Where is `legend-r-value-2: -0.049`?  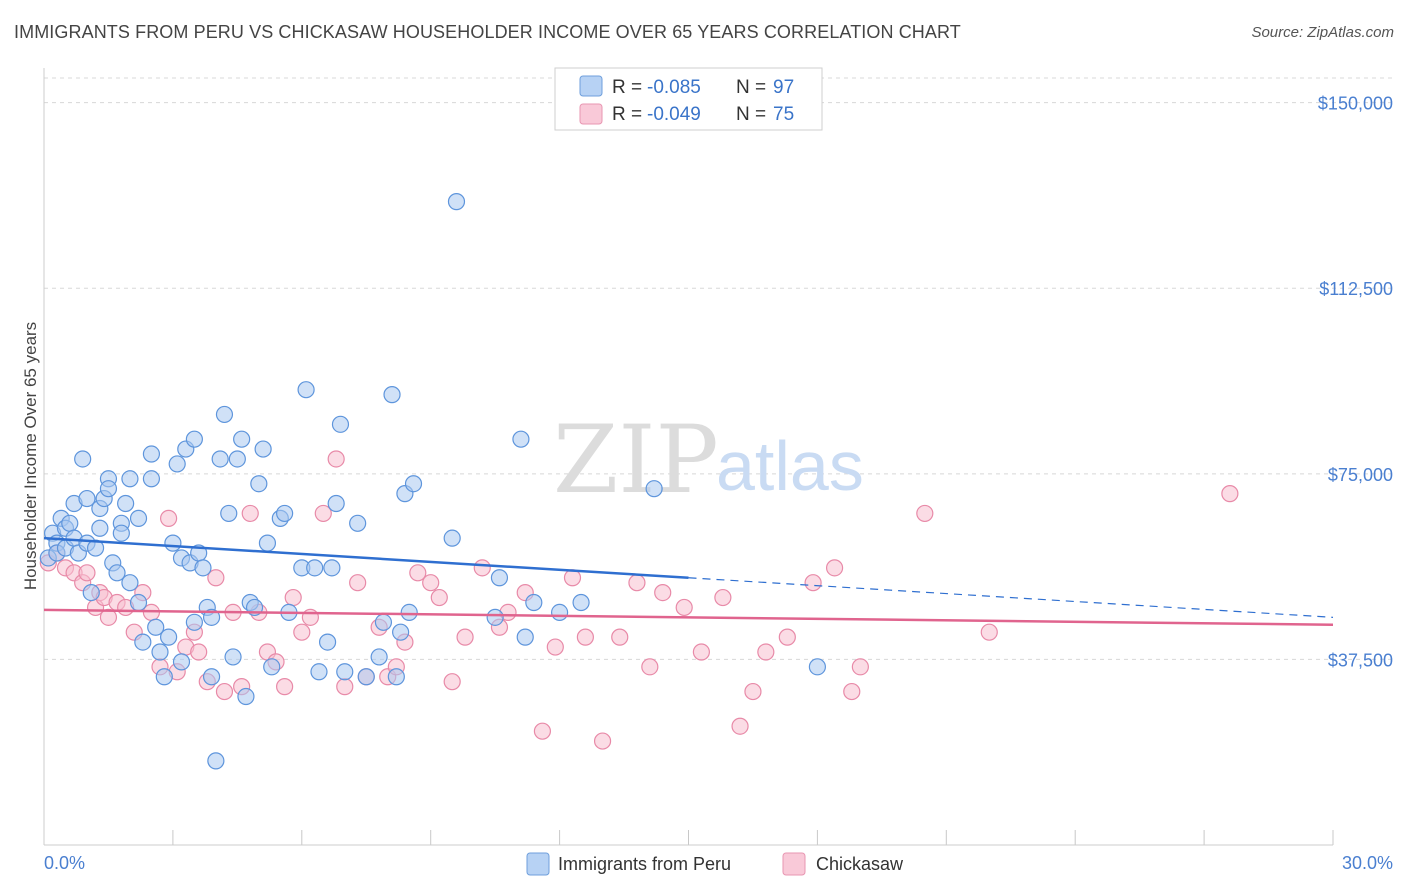 legend-r-value-2: -0.049 is located at coordinates (674, 114).